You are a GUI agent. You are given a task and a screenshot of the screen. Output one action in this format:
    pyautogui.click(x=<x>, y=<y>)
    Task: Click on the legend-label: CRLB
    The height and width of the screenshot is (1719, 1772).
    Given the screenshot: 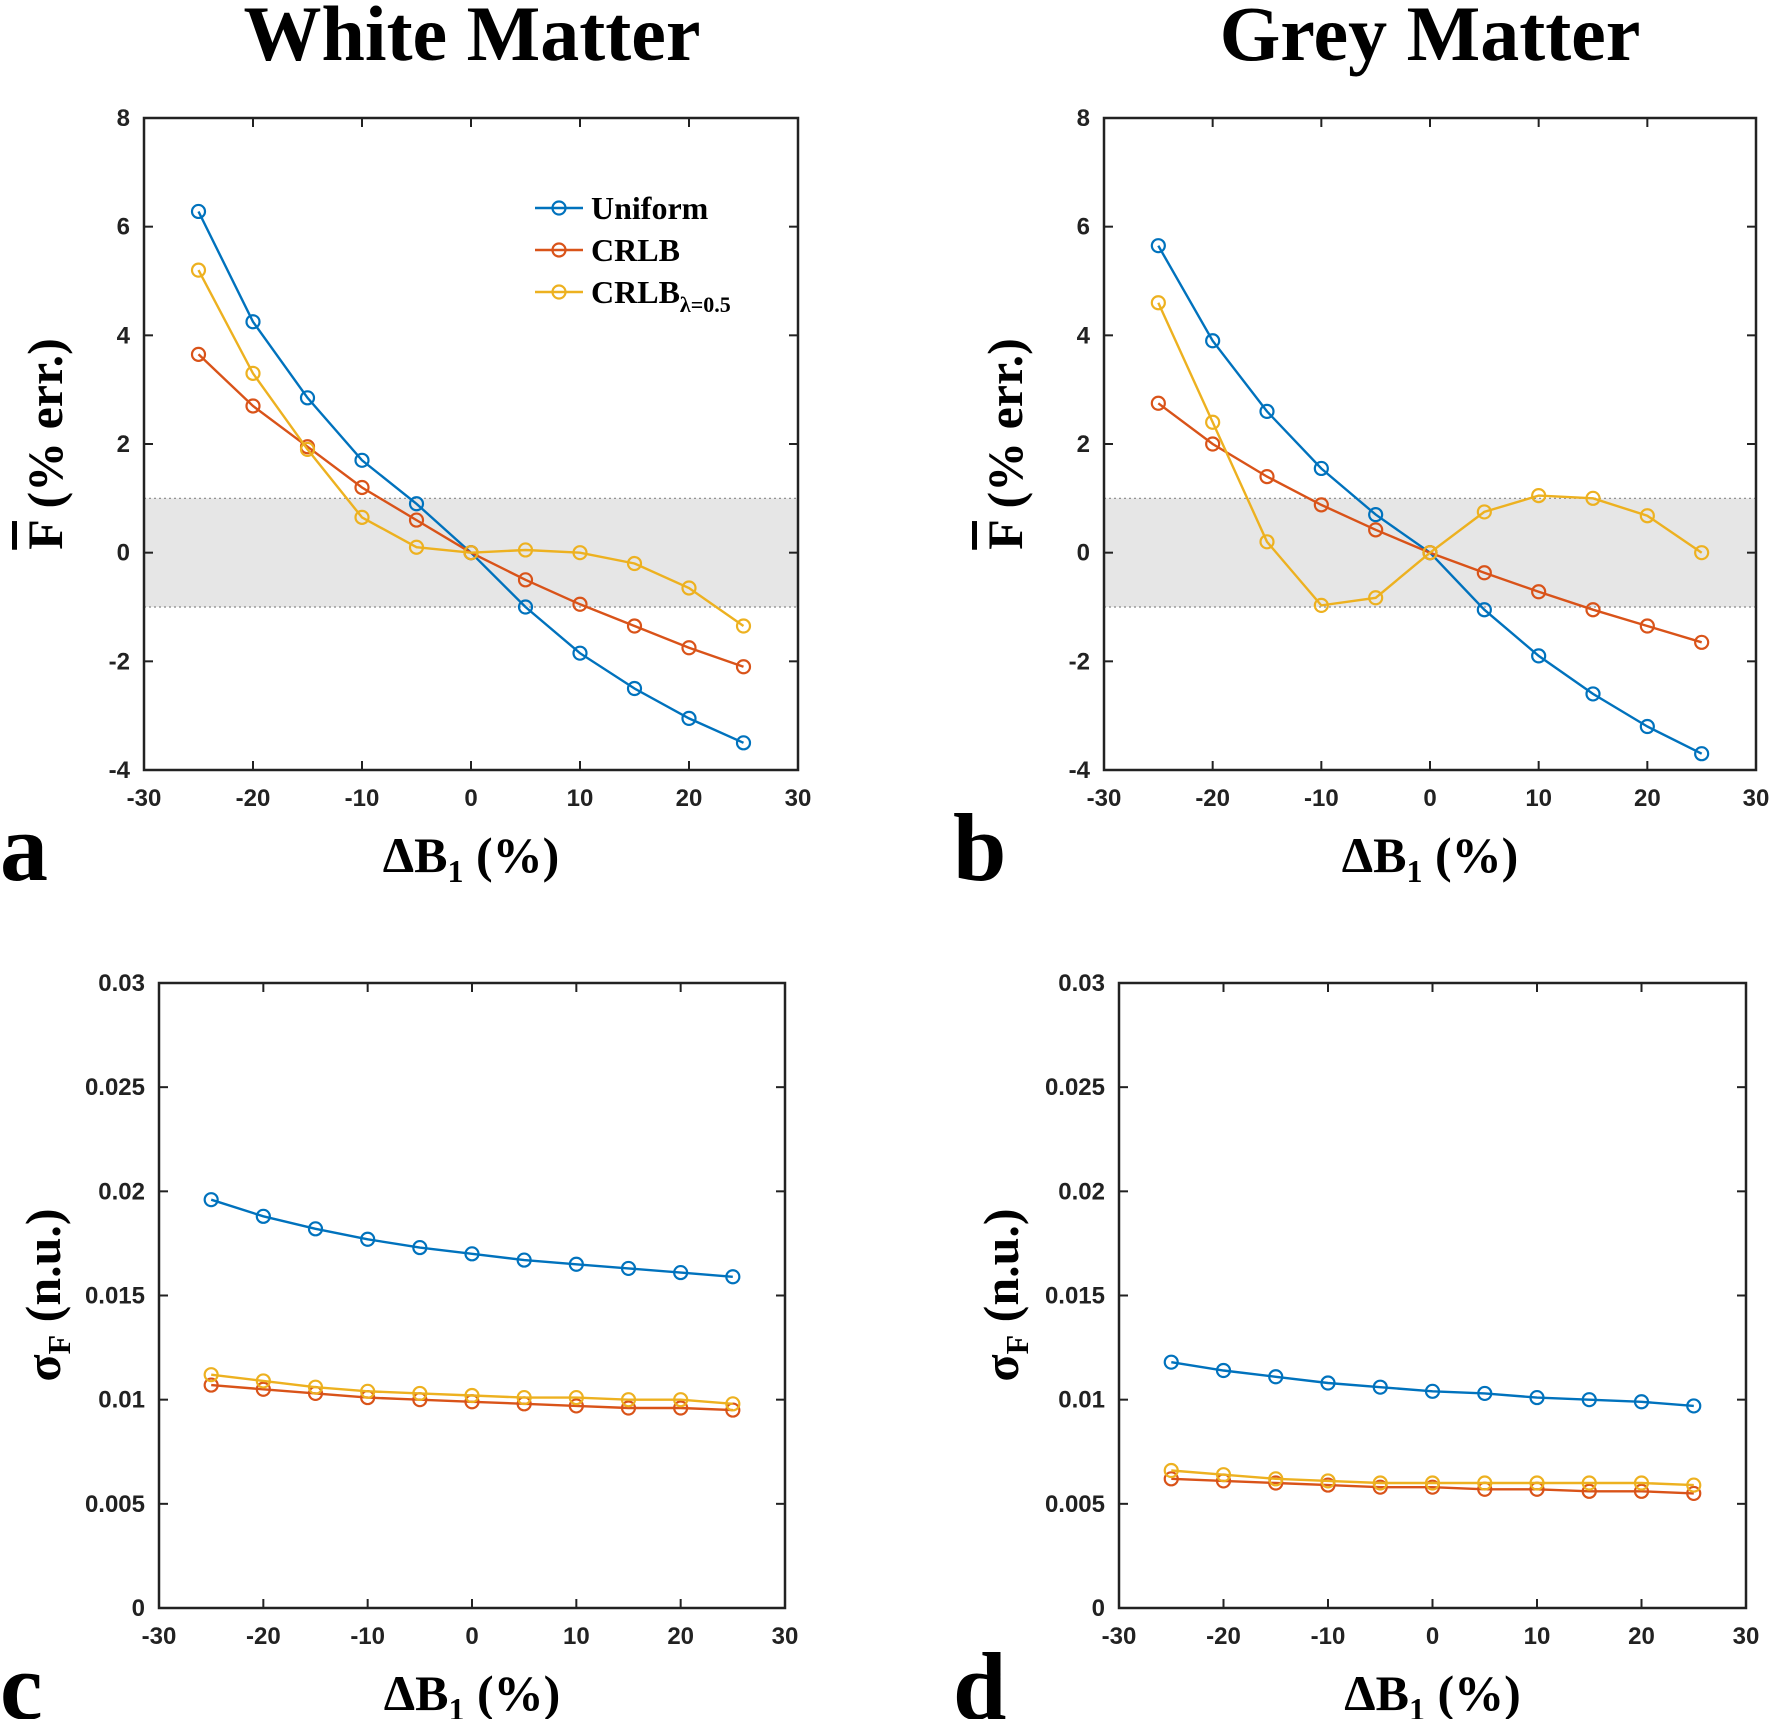 What is the action you would take?
    pyautogui.click(x=635, y=250)
    